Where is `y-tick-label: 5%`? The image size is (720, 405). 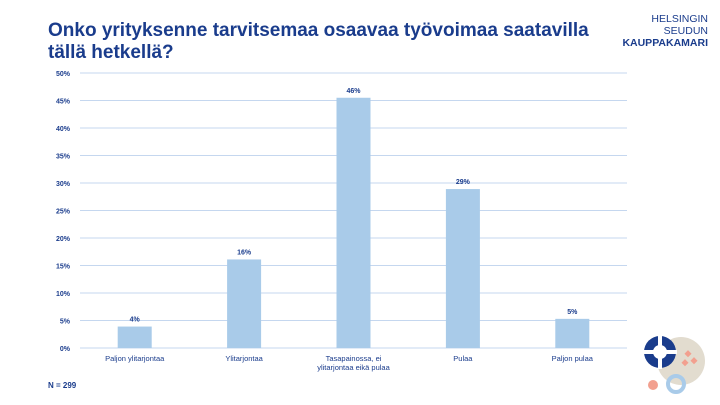
y-tick-label: 5% is located at coordinates (65, 322).